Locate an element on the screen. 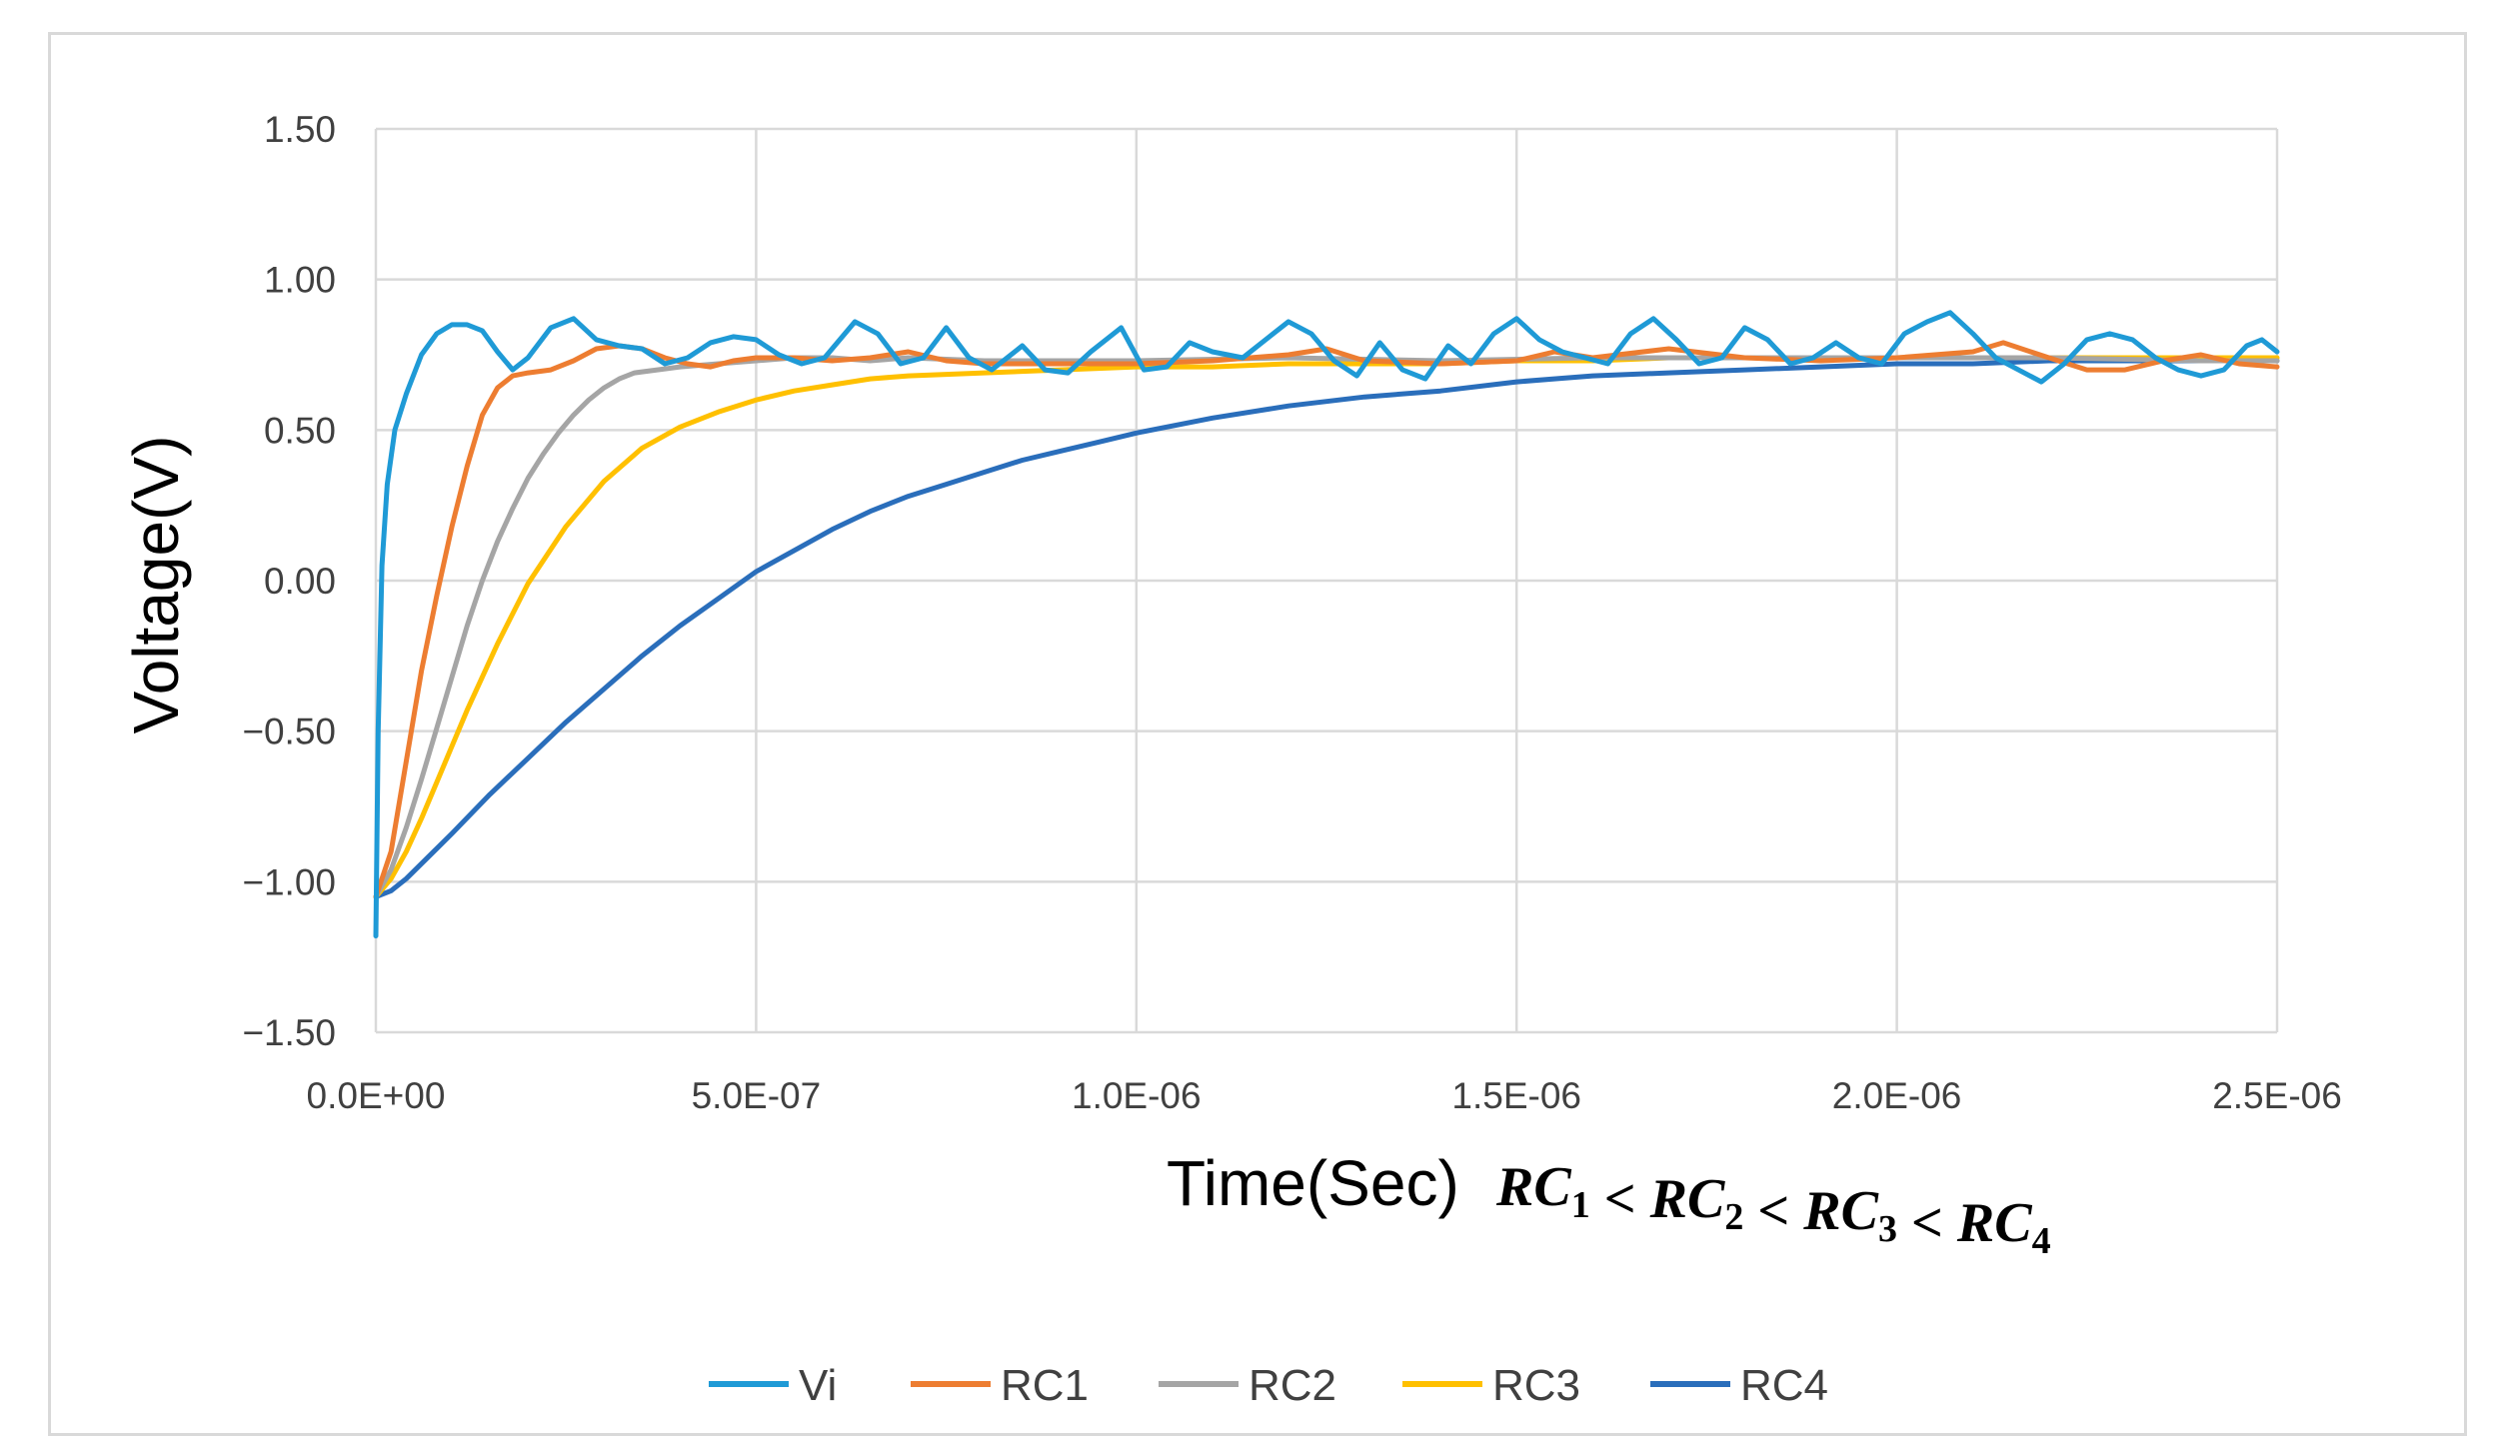 This screenshot has height=1456, width=2520. math-term-subscript: 3 is located at coordinates (1887, 1229).